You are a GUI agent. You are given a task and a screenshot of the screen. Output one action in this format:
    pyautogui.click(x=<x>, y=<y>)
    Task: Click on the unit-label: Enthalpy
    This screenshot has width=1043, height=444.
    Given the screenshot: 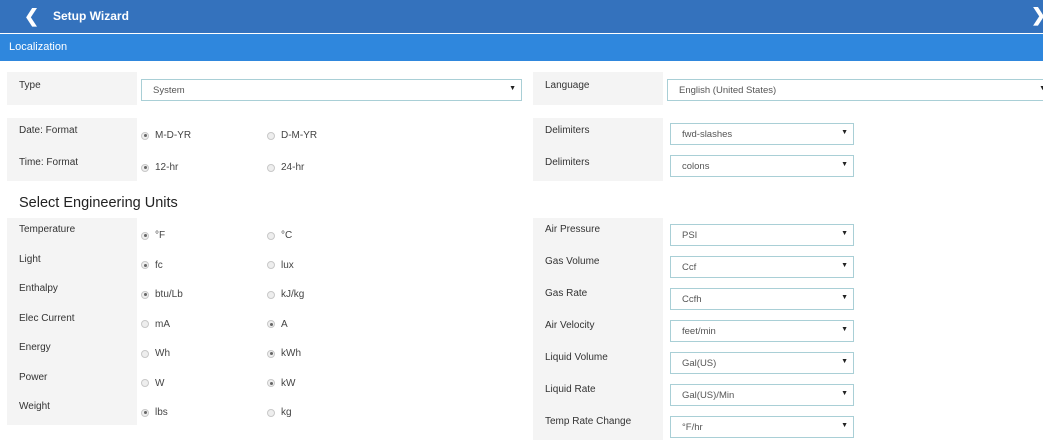 What is the action you would take?
    pyautogui.click(x=38, y=288)
    